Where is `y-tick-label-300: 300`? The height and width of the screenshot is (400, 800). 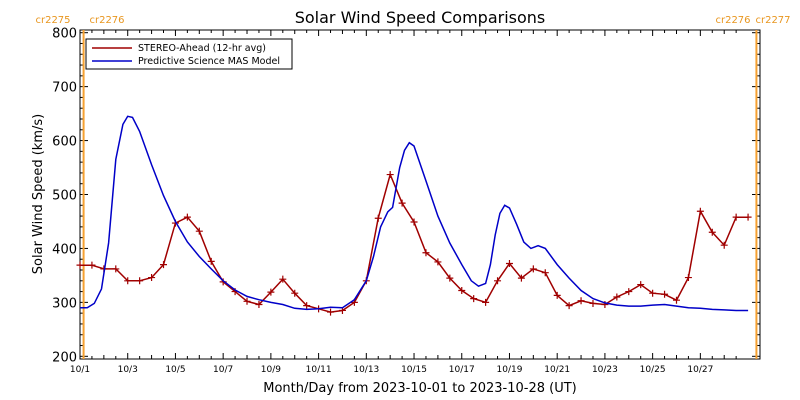
y-tick-label-300: 300 is located at coordinates (64, 303).